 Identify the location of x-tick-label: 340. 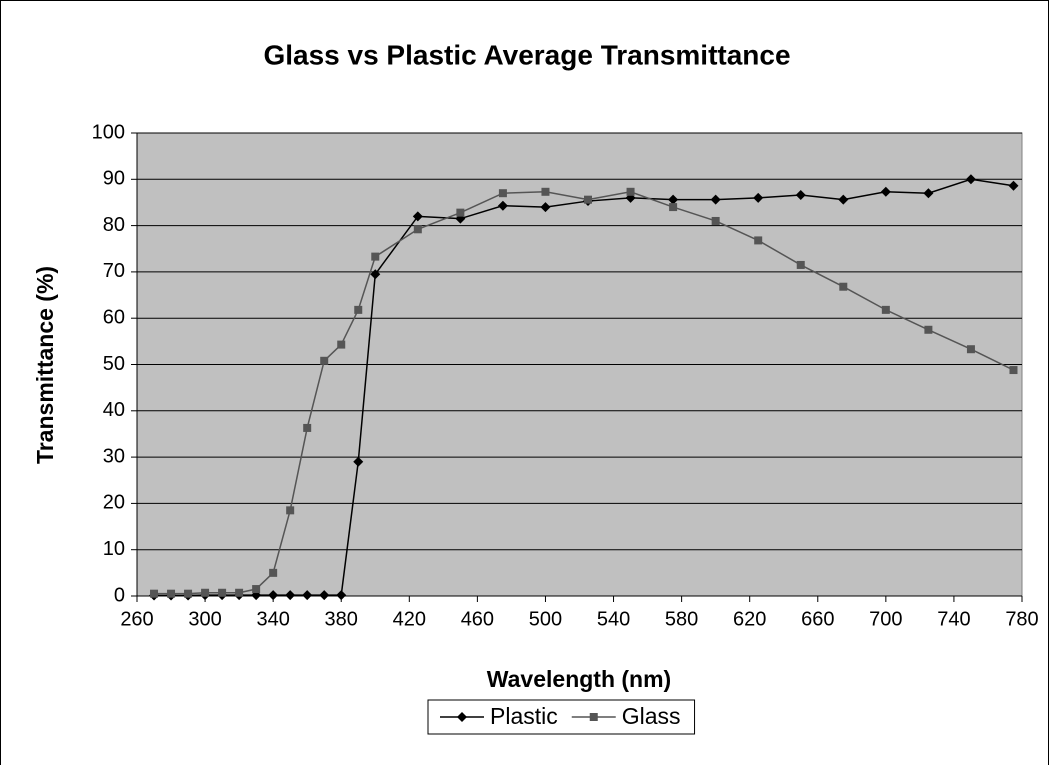
(272, 619).